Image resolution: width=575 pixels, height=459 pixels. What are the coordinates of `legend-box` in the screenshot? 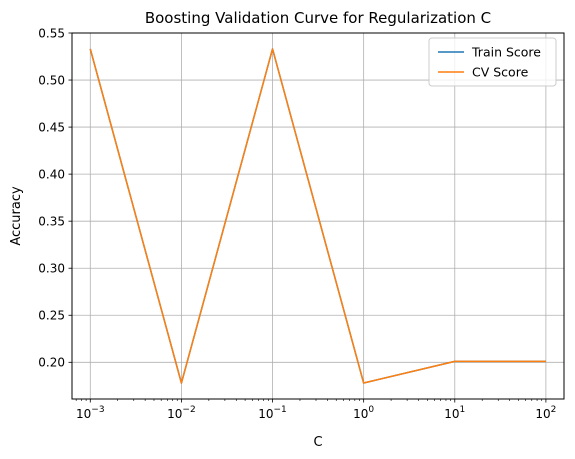 It's located at (492, 62).